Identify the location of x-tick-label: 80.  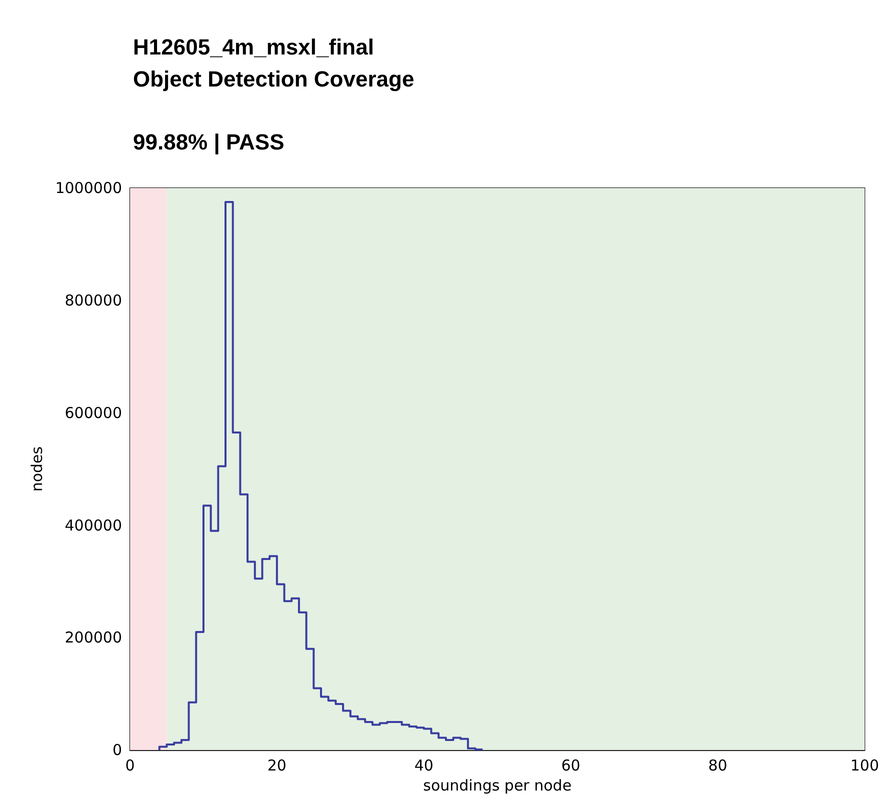
(718, 765).